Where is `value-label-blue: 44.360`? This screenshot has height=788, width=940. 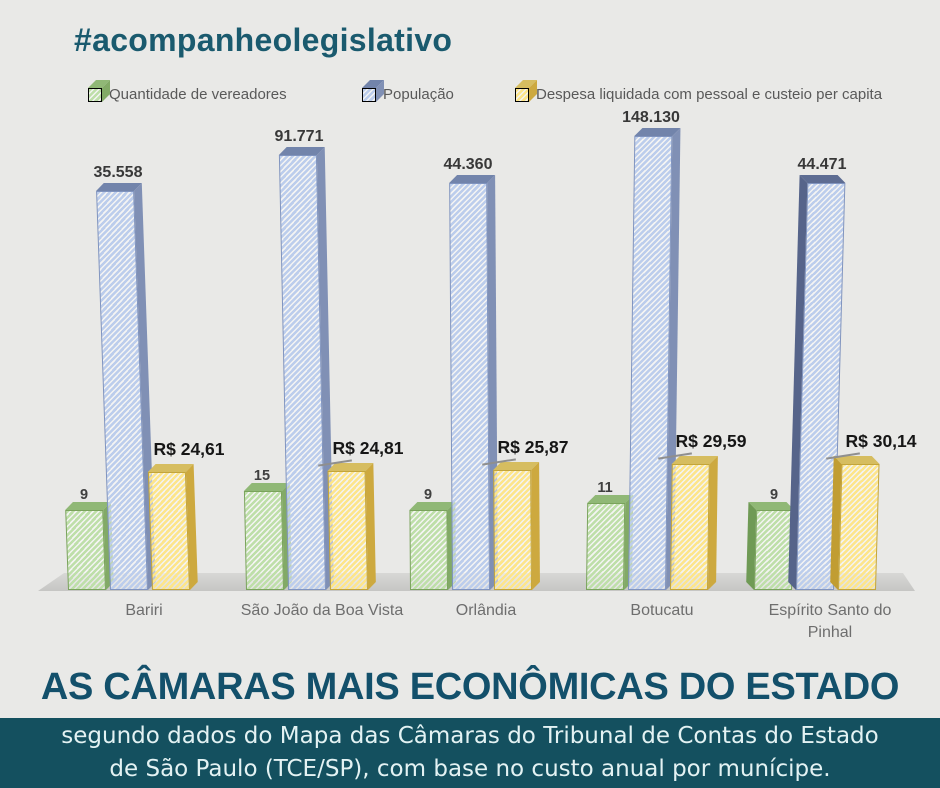
value-label-blue: 44.360 is located at coordinates (468, 164).